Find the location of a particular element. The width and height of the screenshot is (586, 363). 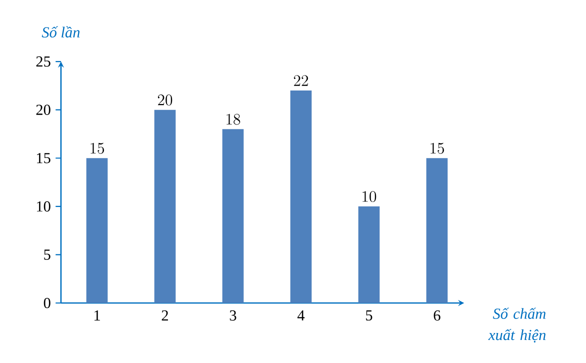

y-tick-label: 5 is located at coordinates (47, 255).